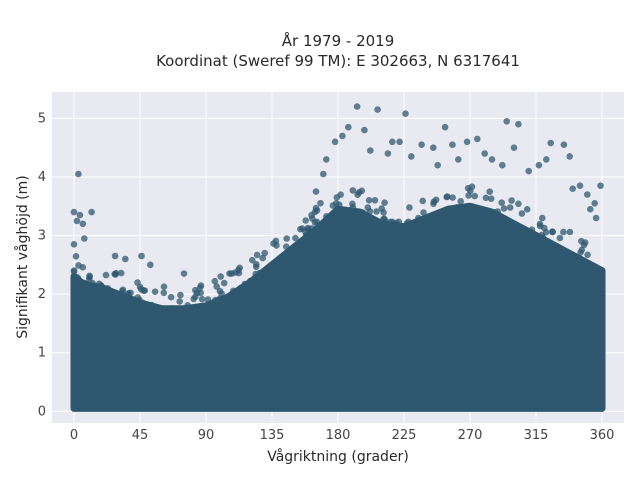 Image resolution: width=640 pixels, height=480 pixels. I want to click on y-tick-label: 4, so click(42, 177).